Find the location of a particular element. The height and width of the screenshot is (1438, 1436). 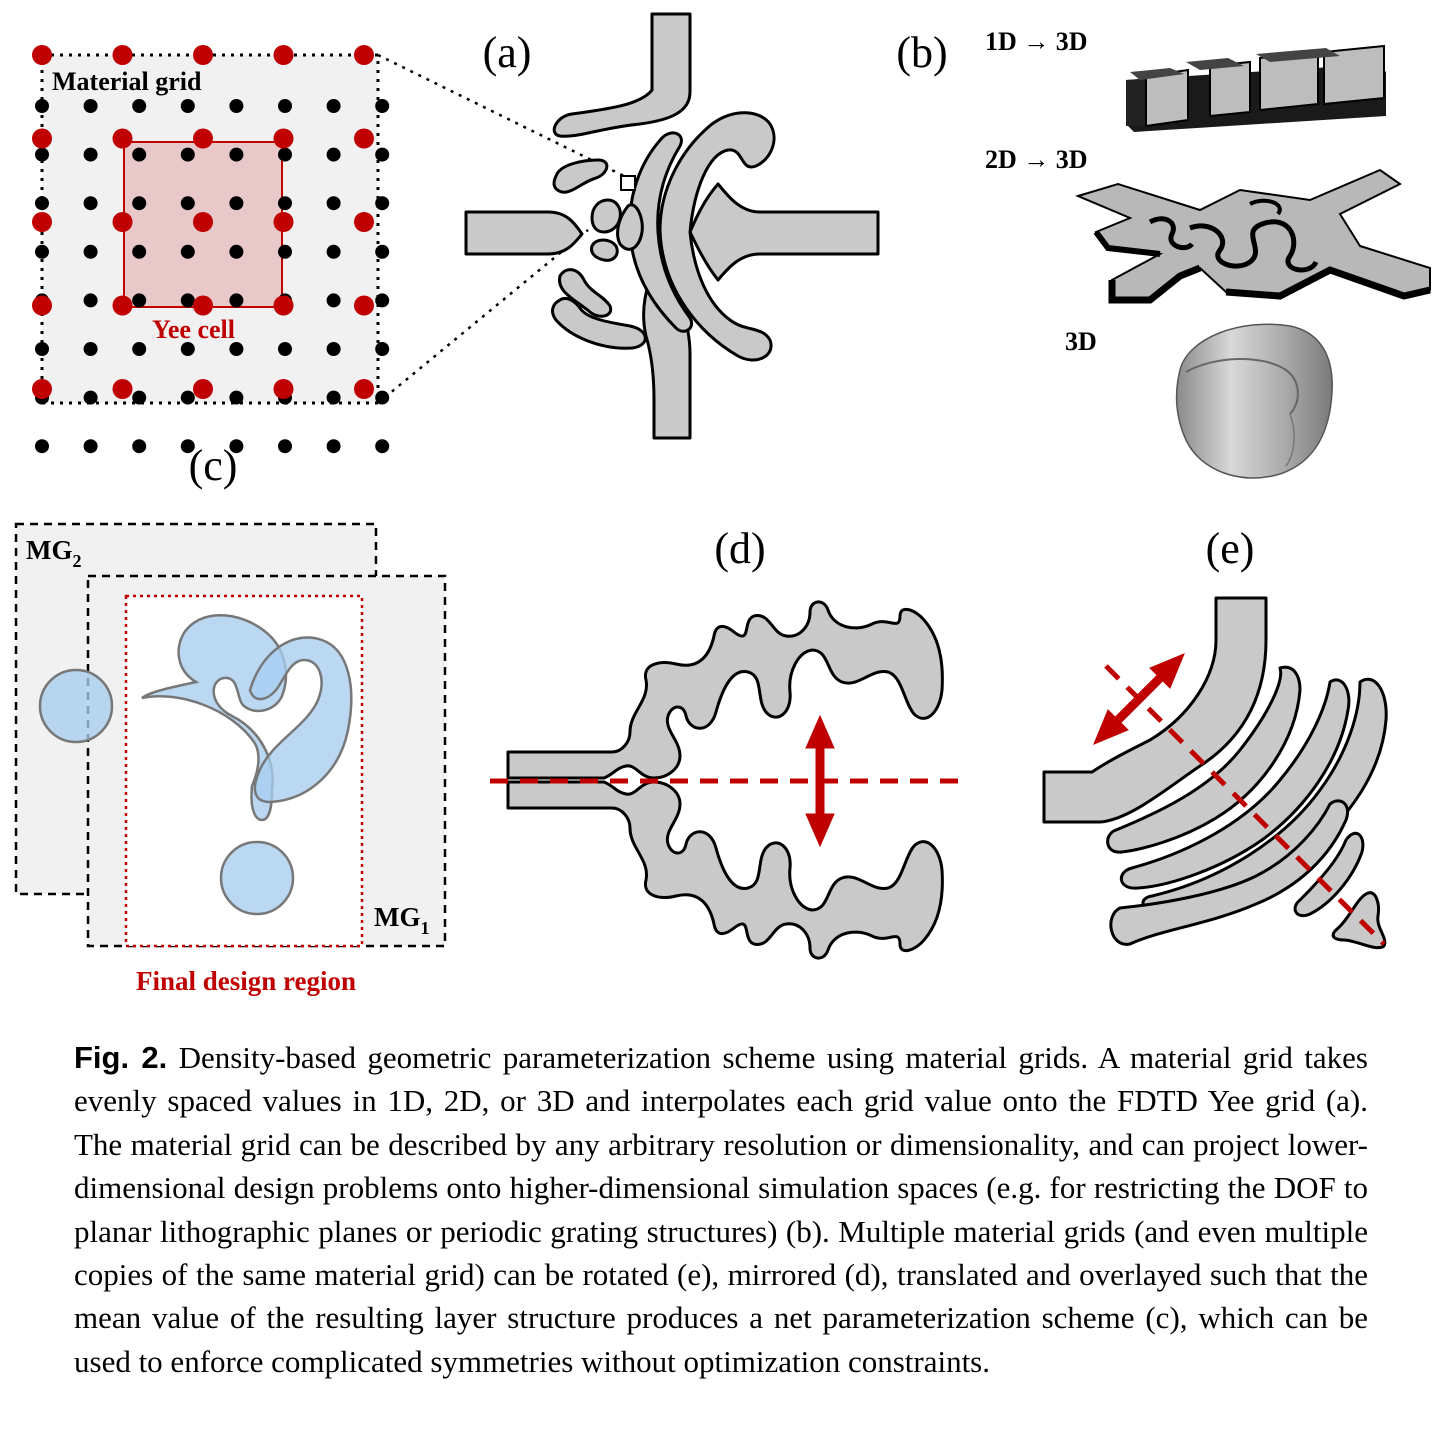

dim-label-1d: 1D → 3D is located at coordinates (1036, 41).